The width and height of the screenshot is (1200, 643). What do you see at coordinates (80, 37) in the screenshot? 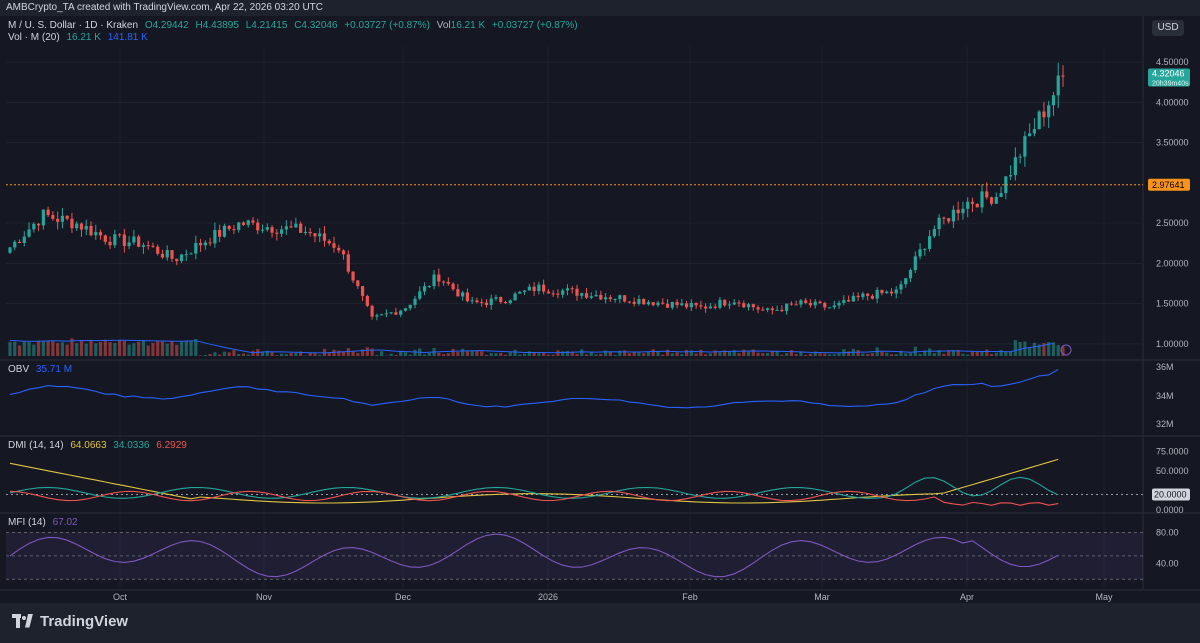
I see `volume-legend: Vol · M (20) 16.21 K 141.81 K` at bounding box center [80, 37].